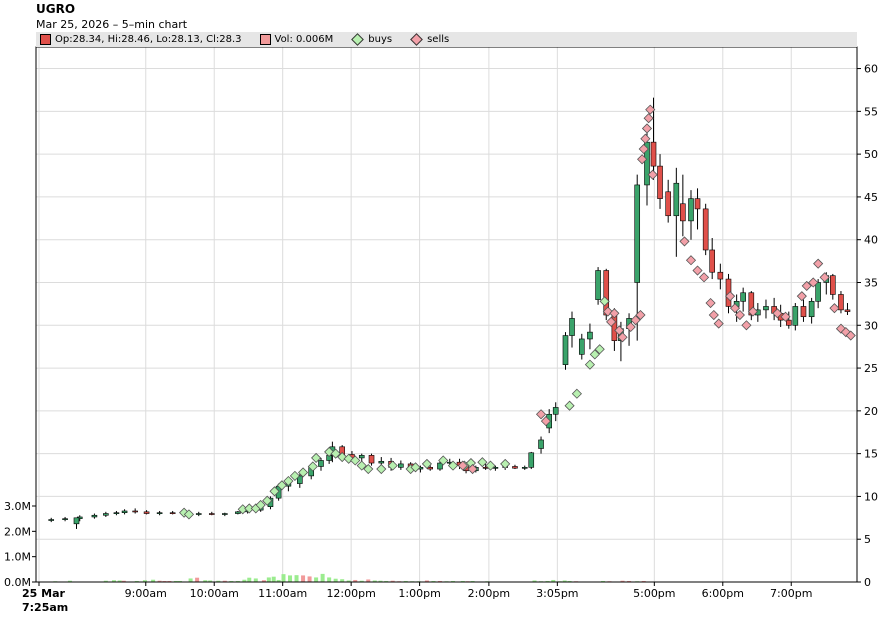 The image size is (879, 617). What do you see at coordinates (282, 593) in the screenshot?
I see `time-tick-label: 11:00am` at bounding box center [282, 593].